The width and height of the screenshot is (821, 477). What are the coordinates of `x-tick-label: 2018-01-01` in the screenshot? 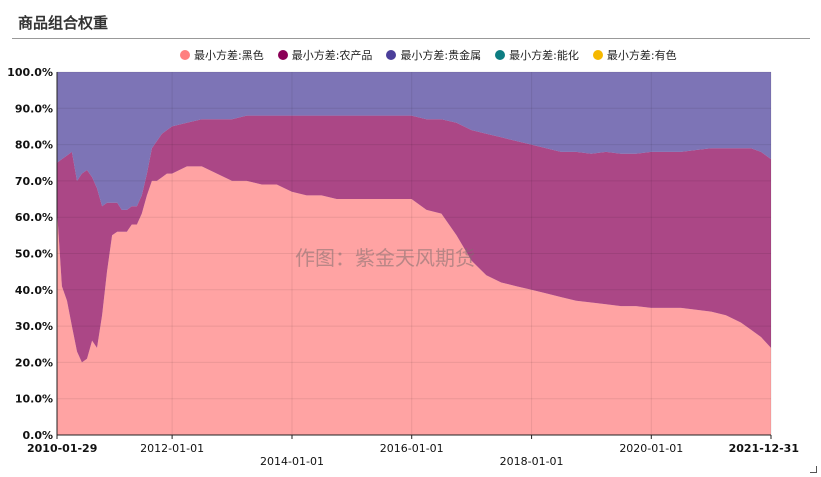 It's located at (532, 461).